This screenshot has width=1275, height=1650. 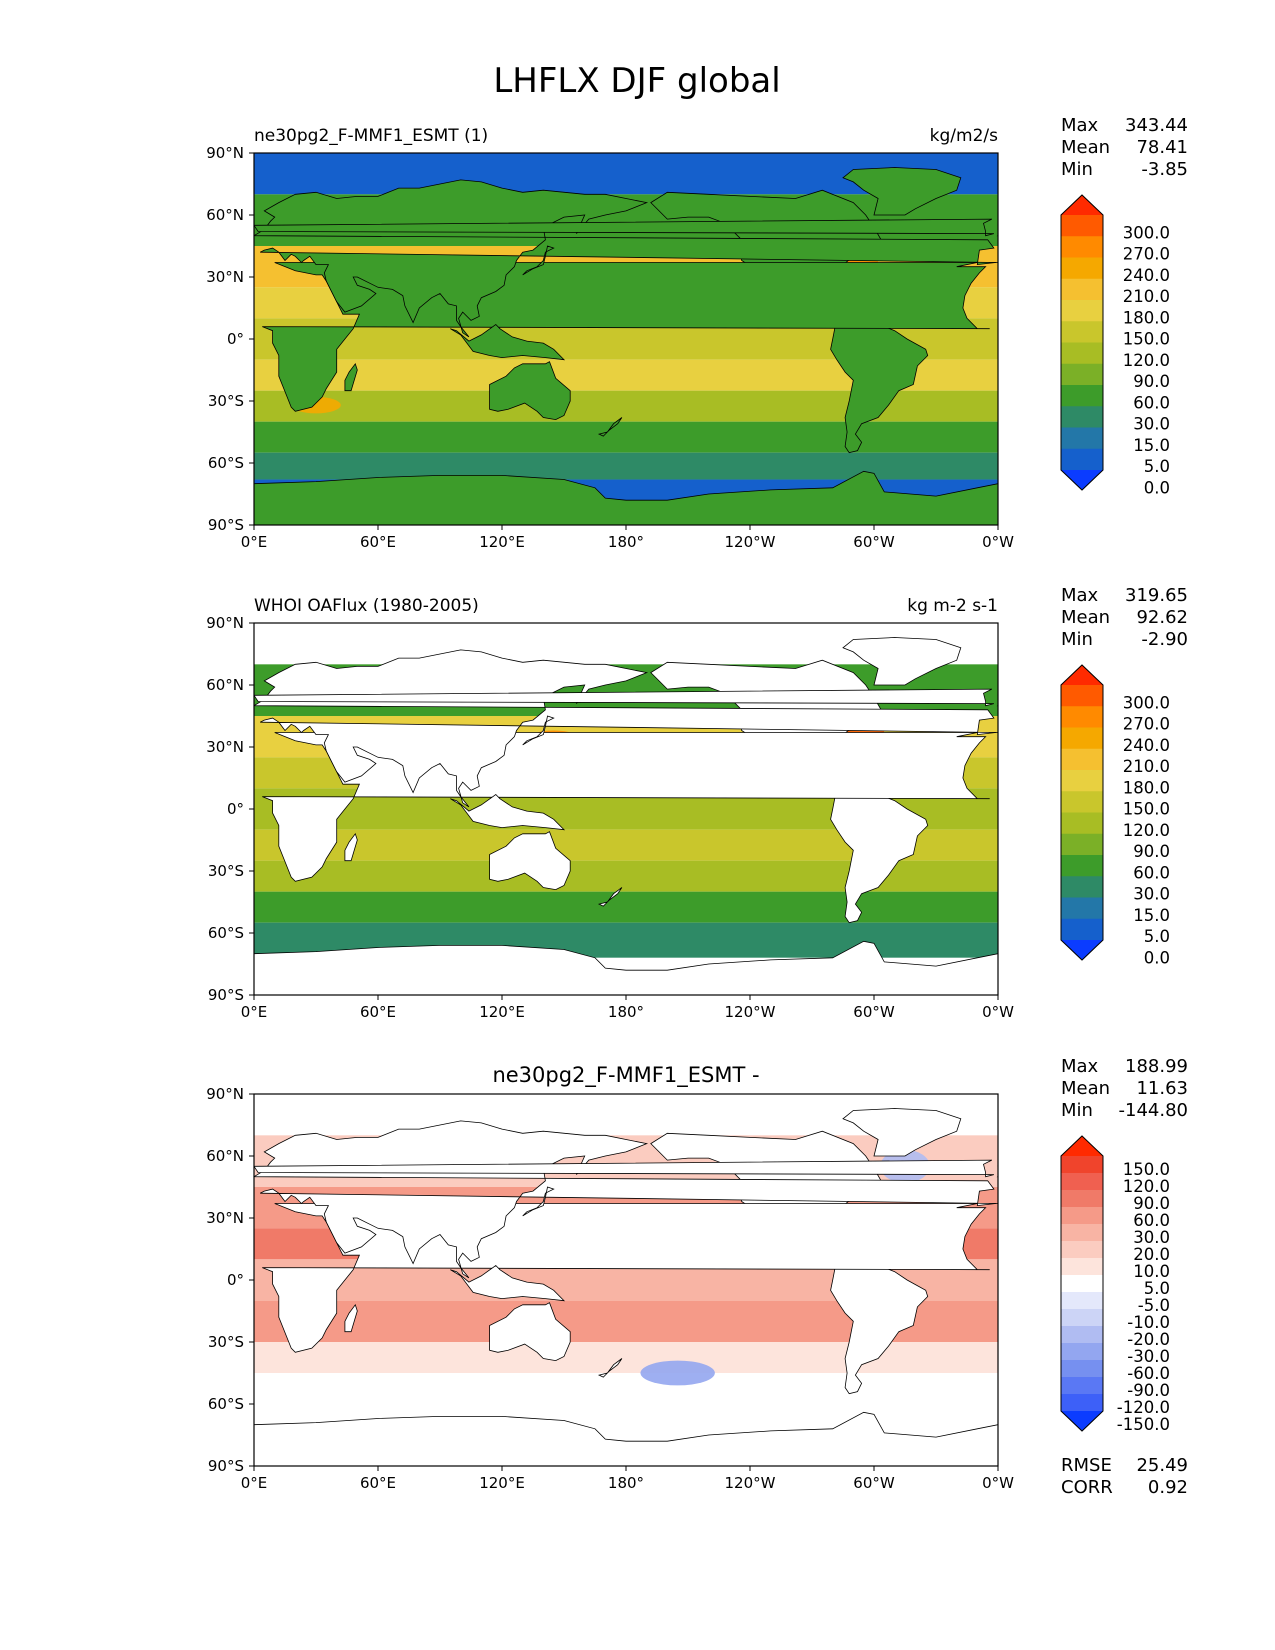 I want to click on field-band, so click(x=626, y=907).